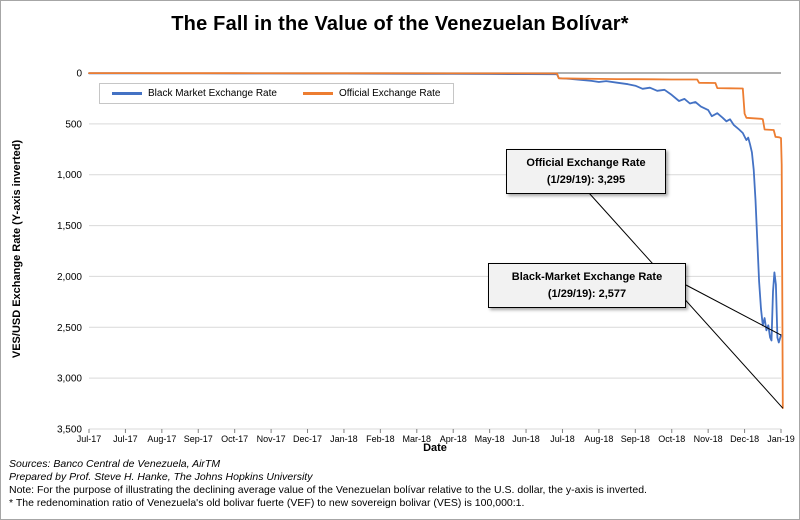  Describe the element at coordinates (17, 249) in the screenshot. I see `y-axis-label: VES/USD Exchange Rate (Y-axis inverted)` at that location.